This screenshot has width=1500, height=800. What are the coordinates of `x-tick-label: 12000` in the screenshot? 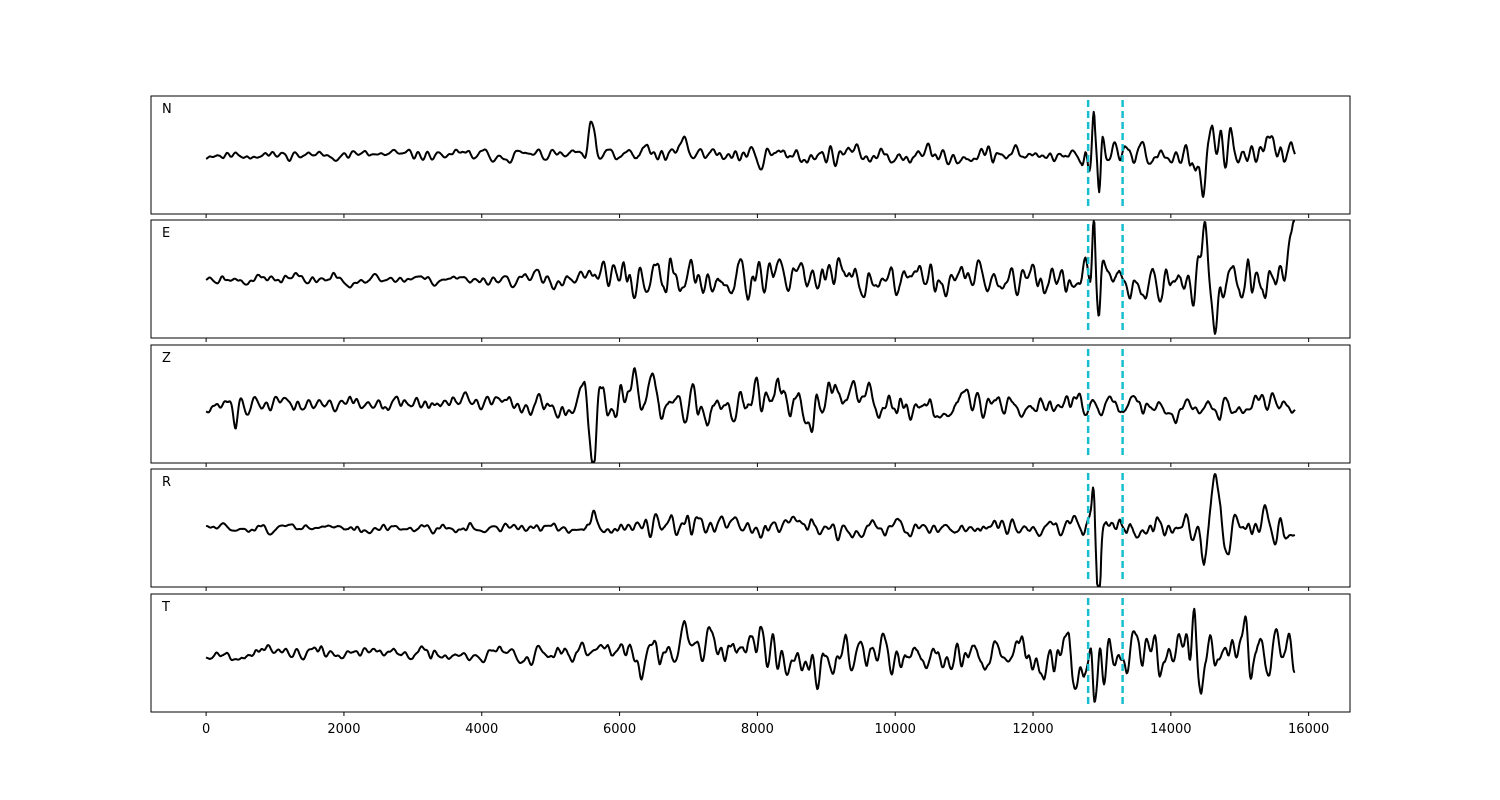 It's located at (1032, 729).